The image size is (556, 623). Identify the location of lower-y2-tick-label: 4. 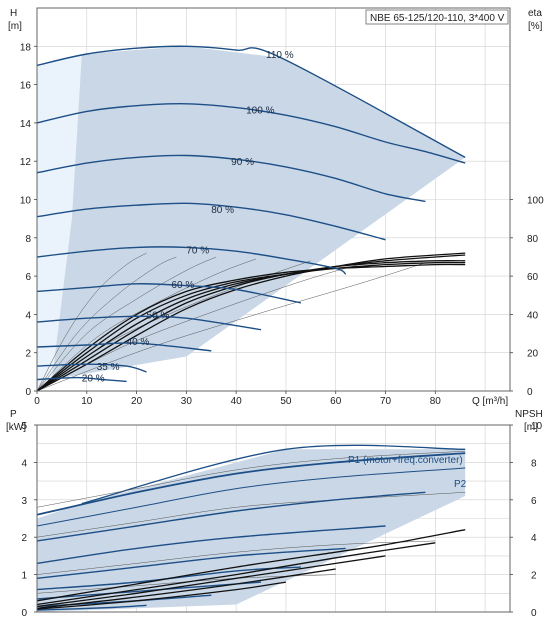
(534, 538).